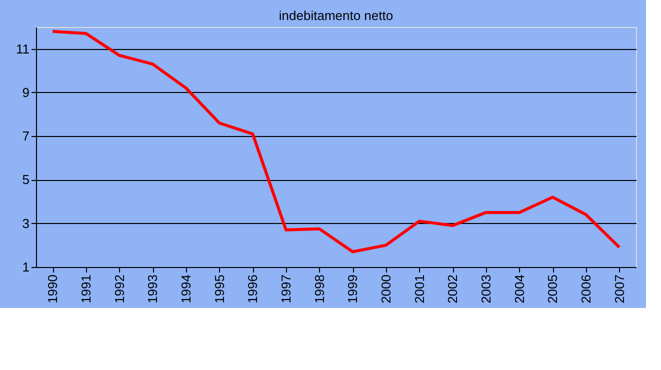 The image size is (661, 370). Describe the element at coordinates (336, 15) in the screenshot. I see `chart-title: indebitamento netto` at that location.